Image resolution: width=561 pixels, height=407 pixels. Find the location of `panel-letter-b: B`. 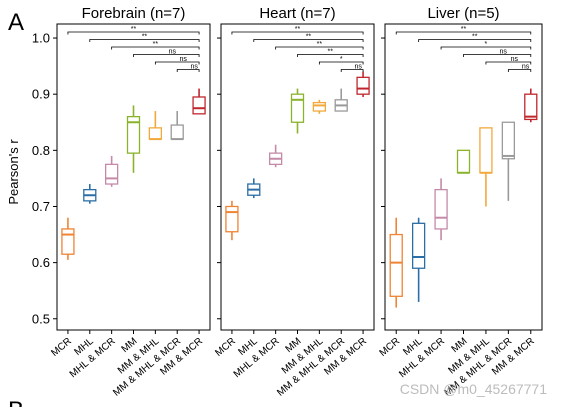

panel-letter-b: B is located at coordinates (16, 402).